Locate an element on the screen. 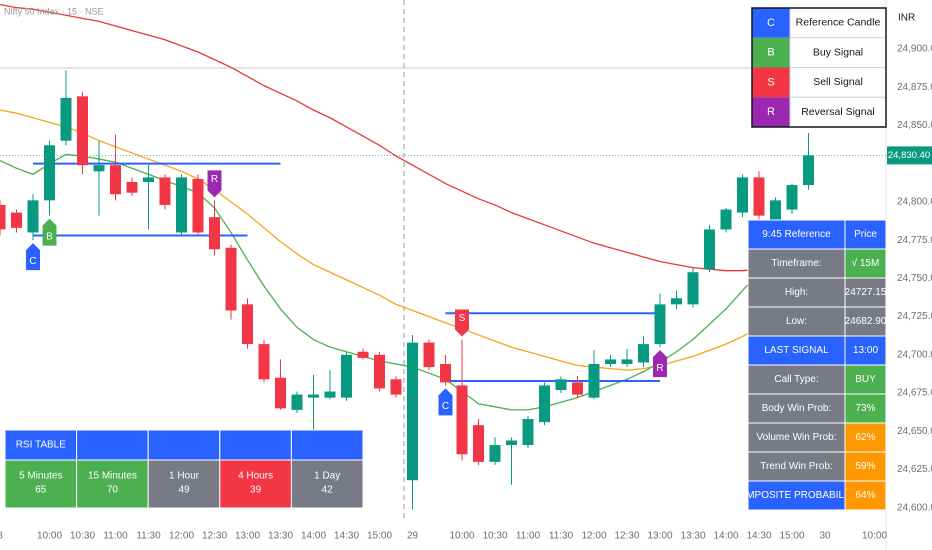 This screenshot has height=550, width=932. price-tag is located at coordinates (909, 155).